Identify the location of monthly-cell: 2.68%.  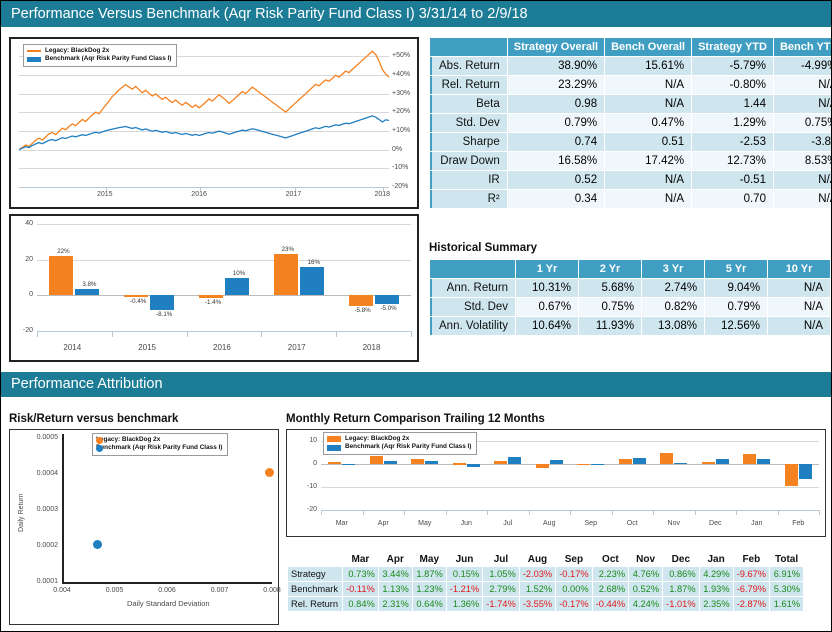
(610, 589).